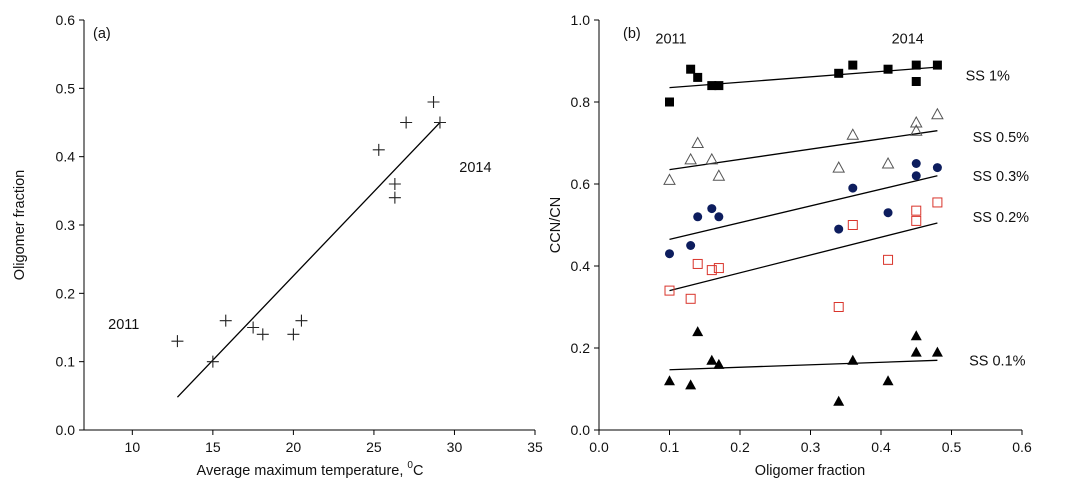 This screenshot has height=490, width=1069. I want to click on y-tick-label: 0.5, so click(66, 88).